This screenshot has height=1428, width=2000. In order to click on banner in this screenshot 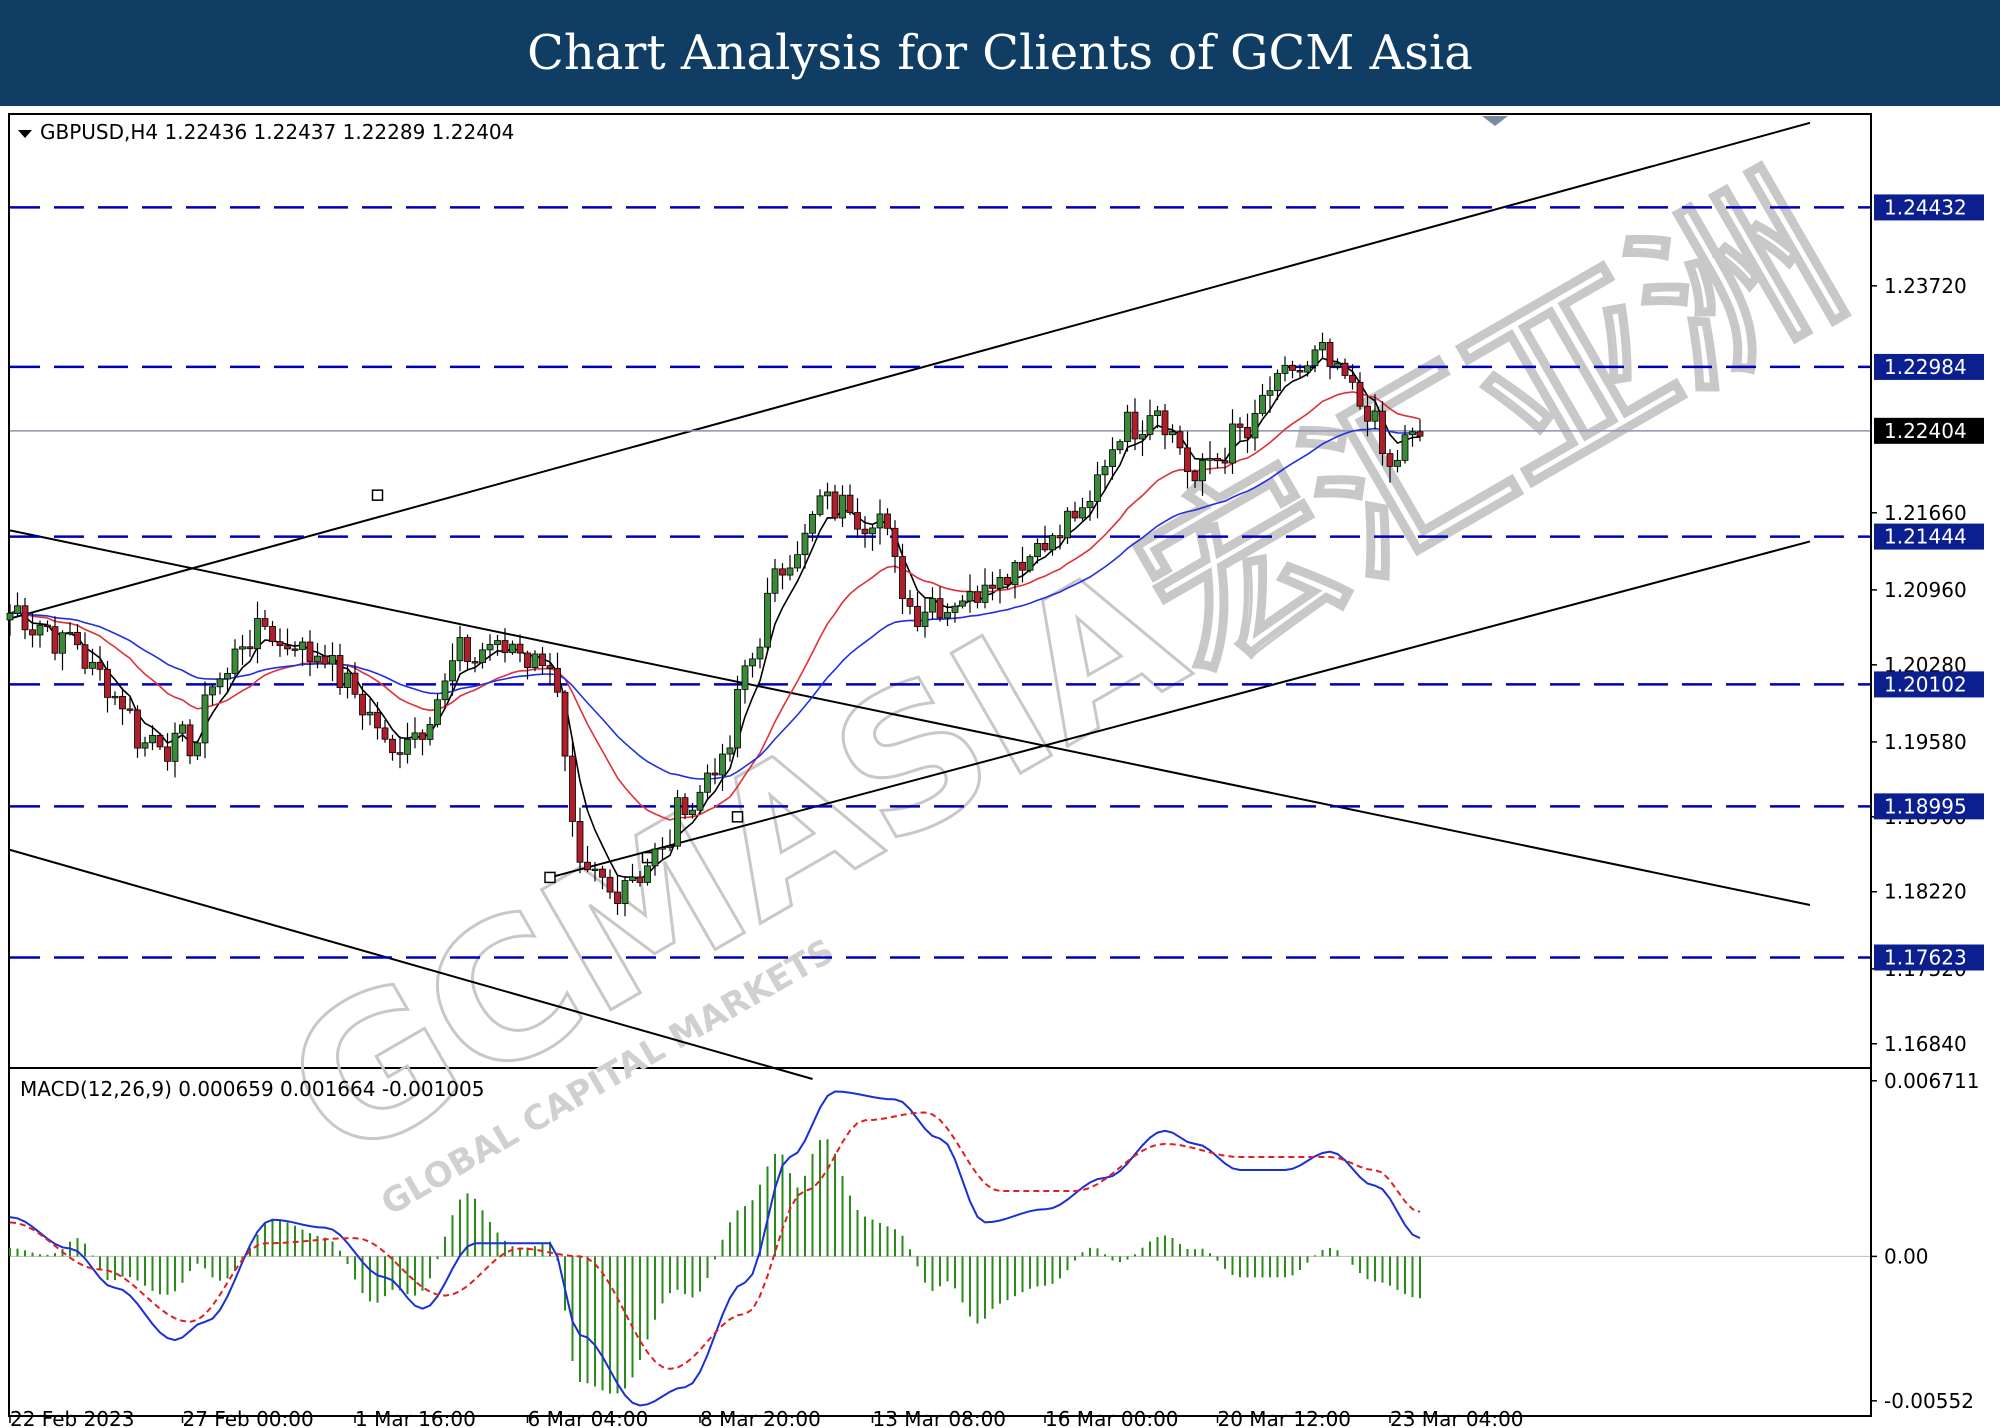, I will do `click(1000, 53)`.